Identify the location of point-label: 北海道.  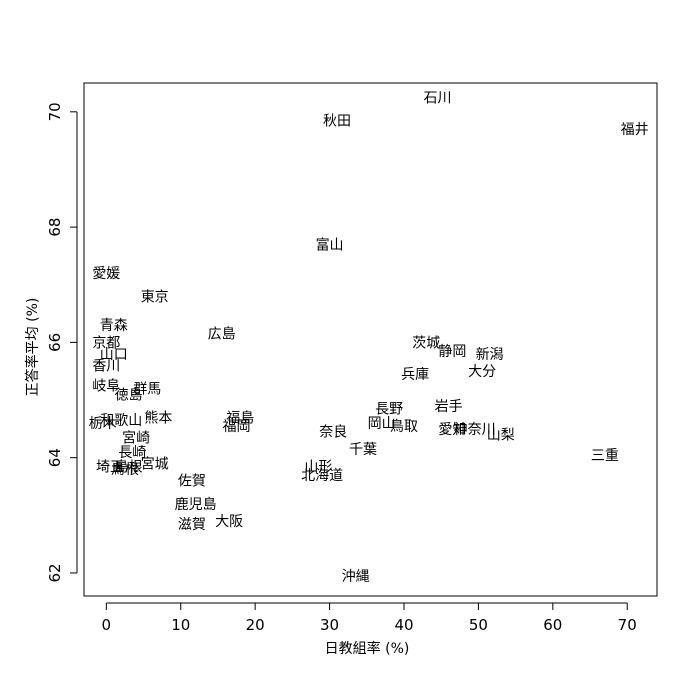
(322, 476).